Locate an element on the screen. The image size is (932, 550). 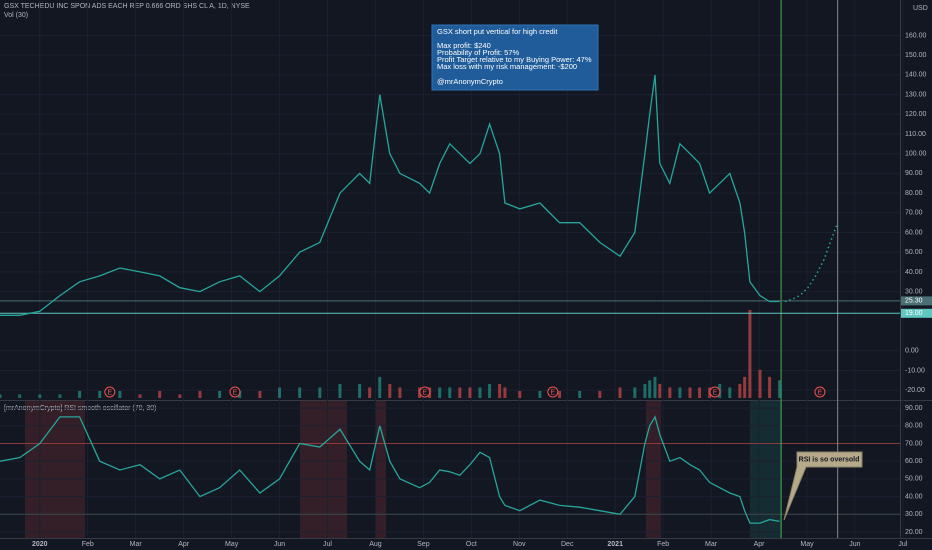
y-tick-label: 120.00 is located at coordinates (916, 114).